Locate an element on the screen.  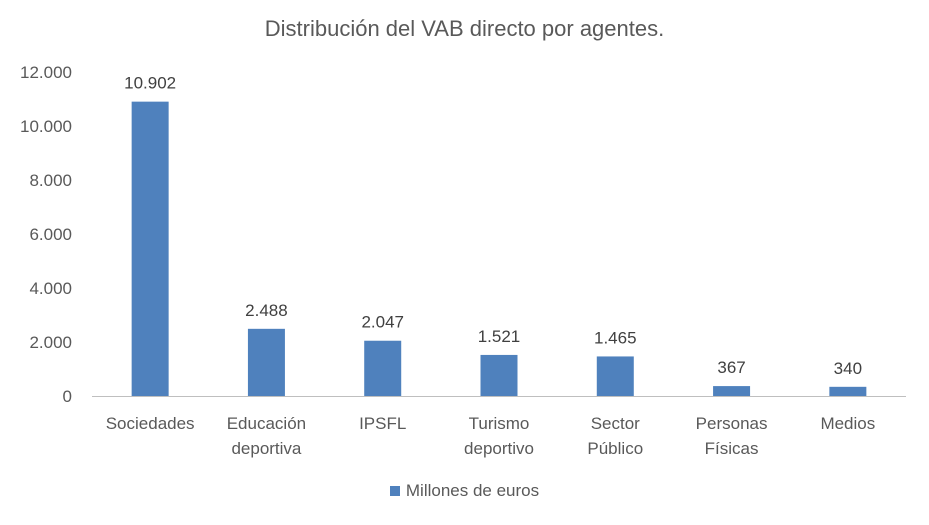
legend-swatch is located at coordinates (394, 491).